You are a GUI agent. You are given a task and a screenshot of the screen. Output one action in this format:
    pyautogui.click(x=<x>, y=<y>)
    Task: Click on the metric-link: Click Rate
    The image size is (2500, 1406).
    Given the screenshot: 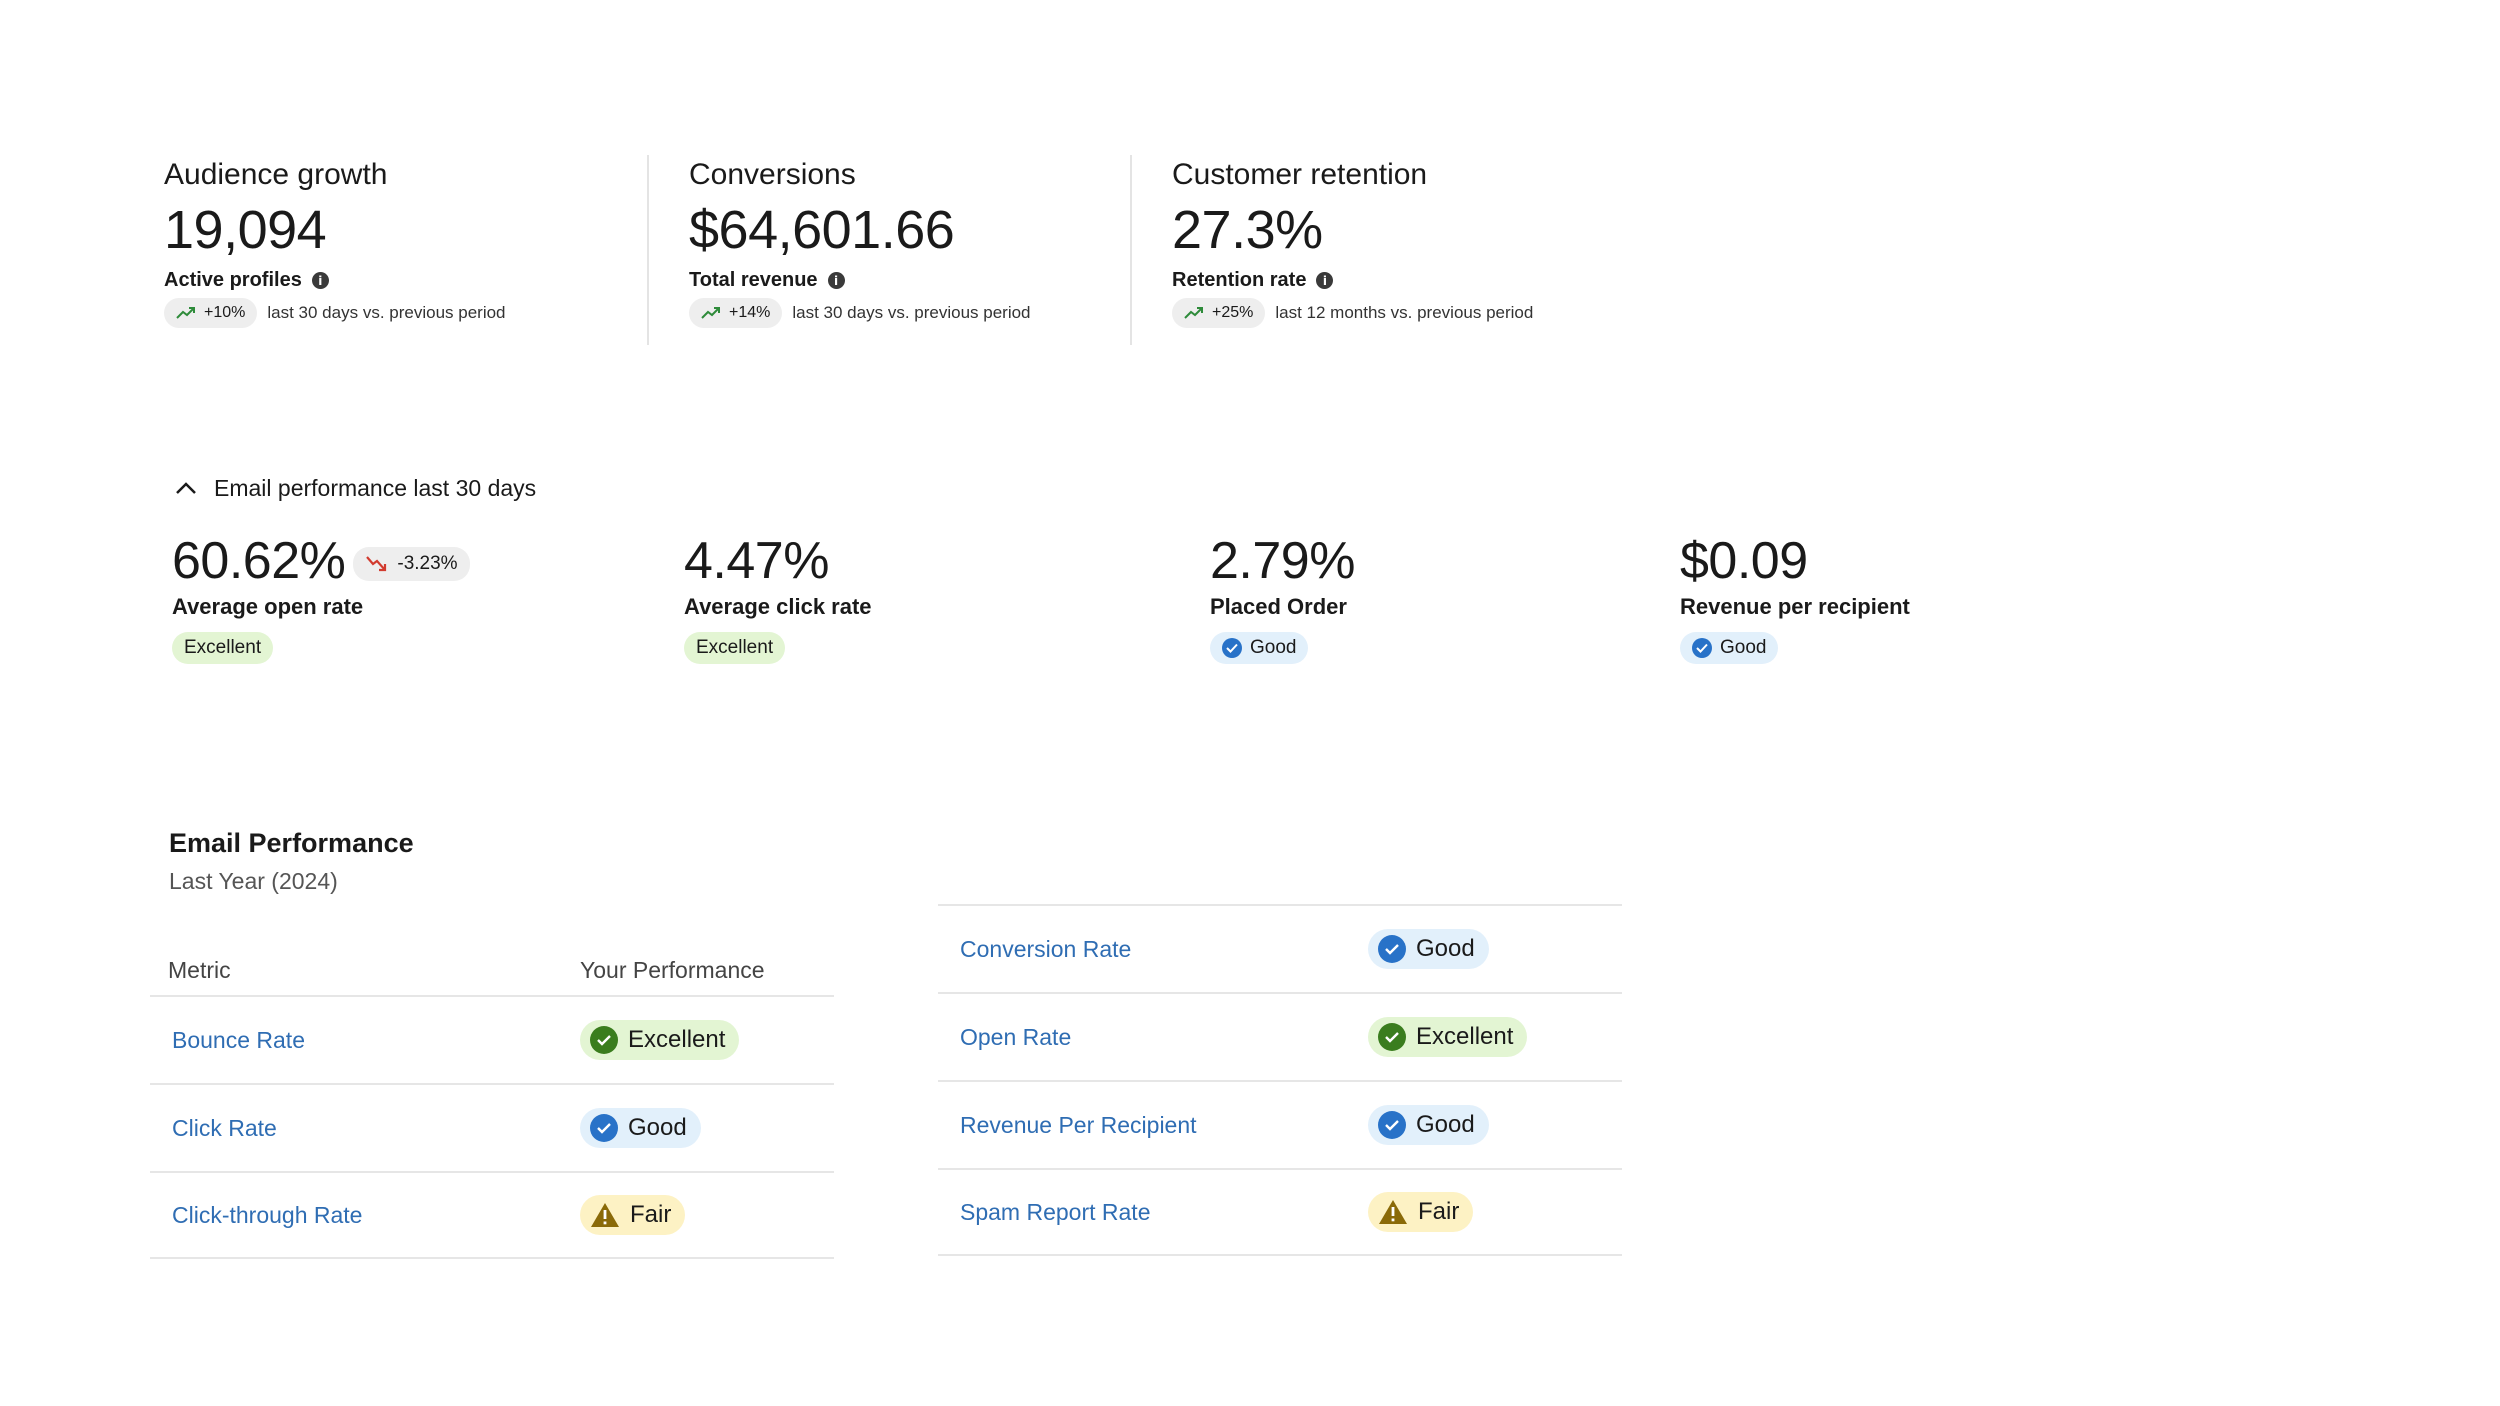 What is the action you would take?
    pyautogui.click(x=224, y=1127)
    